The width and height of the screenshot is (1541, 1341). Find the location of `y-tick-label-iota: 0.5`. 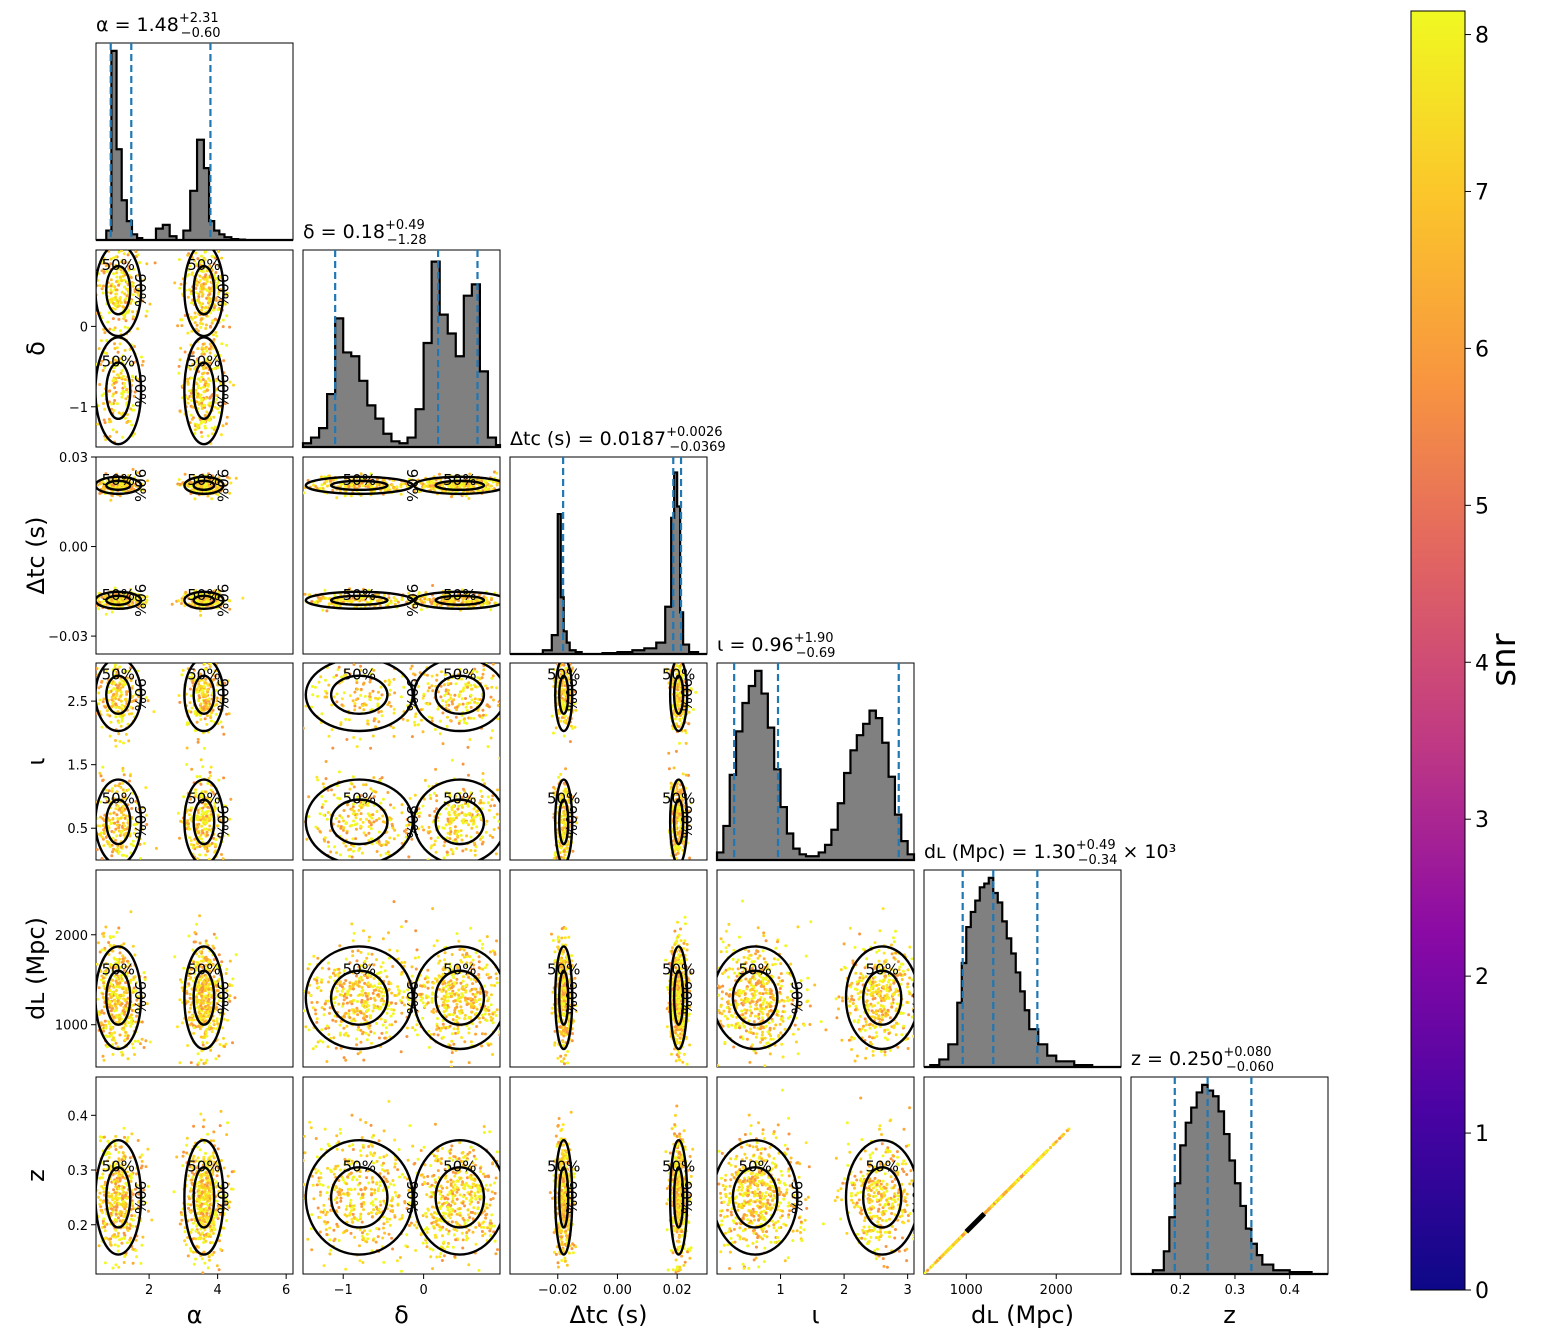

y-tick-label-iota: 0.5 is located at coordinates (77, 829).